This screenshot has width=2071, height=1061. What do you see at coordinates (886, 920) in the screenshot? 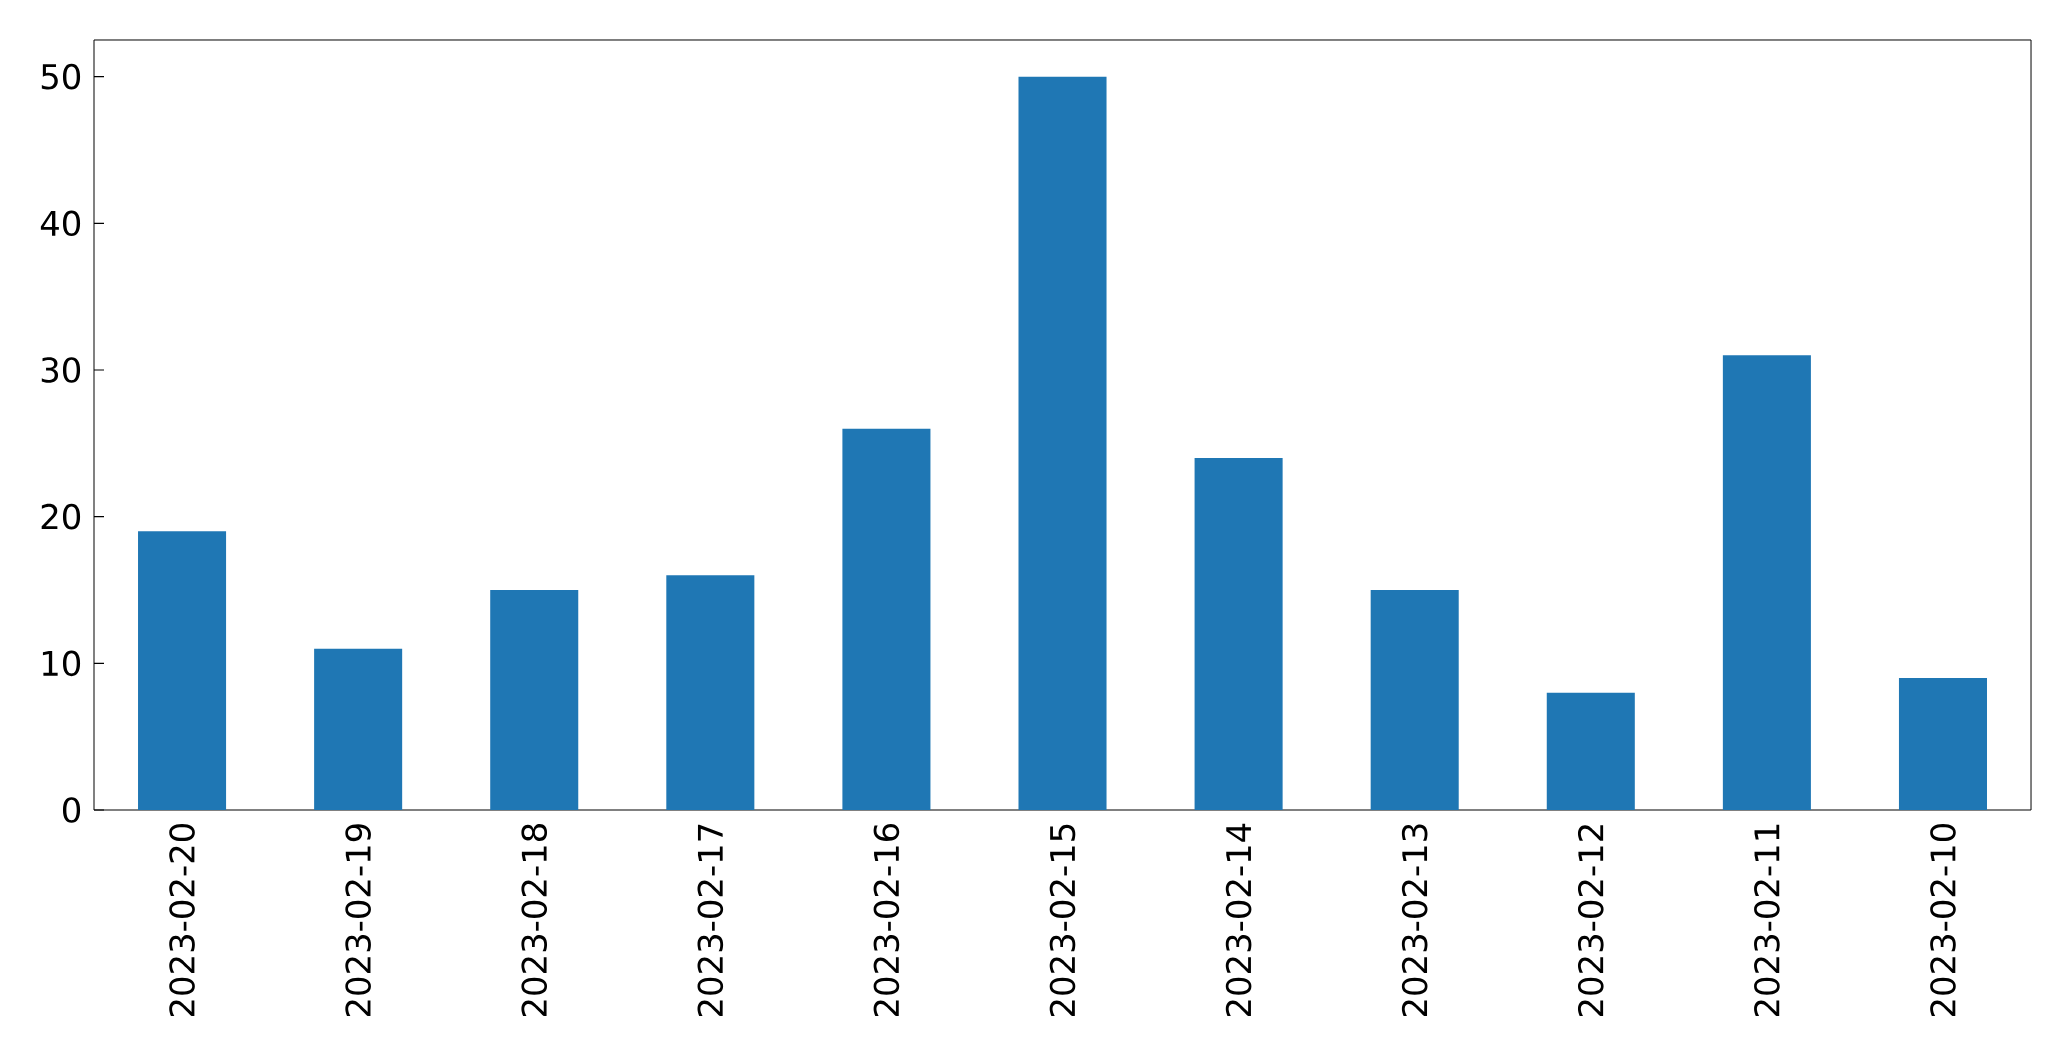
I see `x-tick-label: 2023-02-16` at bounding box center [886, 920].